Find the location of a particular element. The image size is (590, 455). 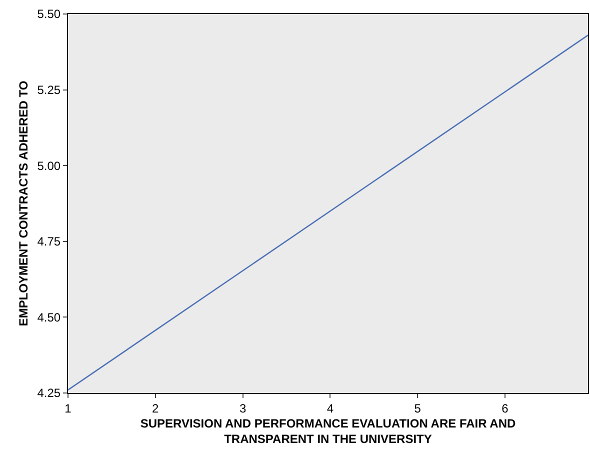

x-tick-label: 1 is located at coordinates (68, 408).